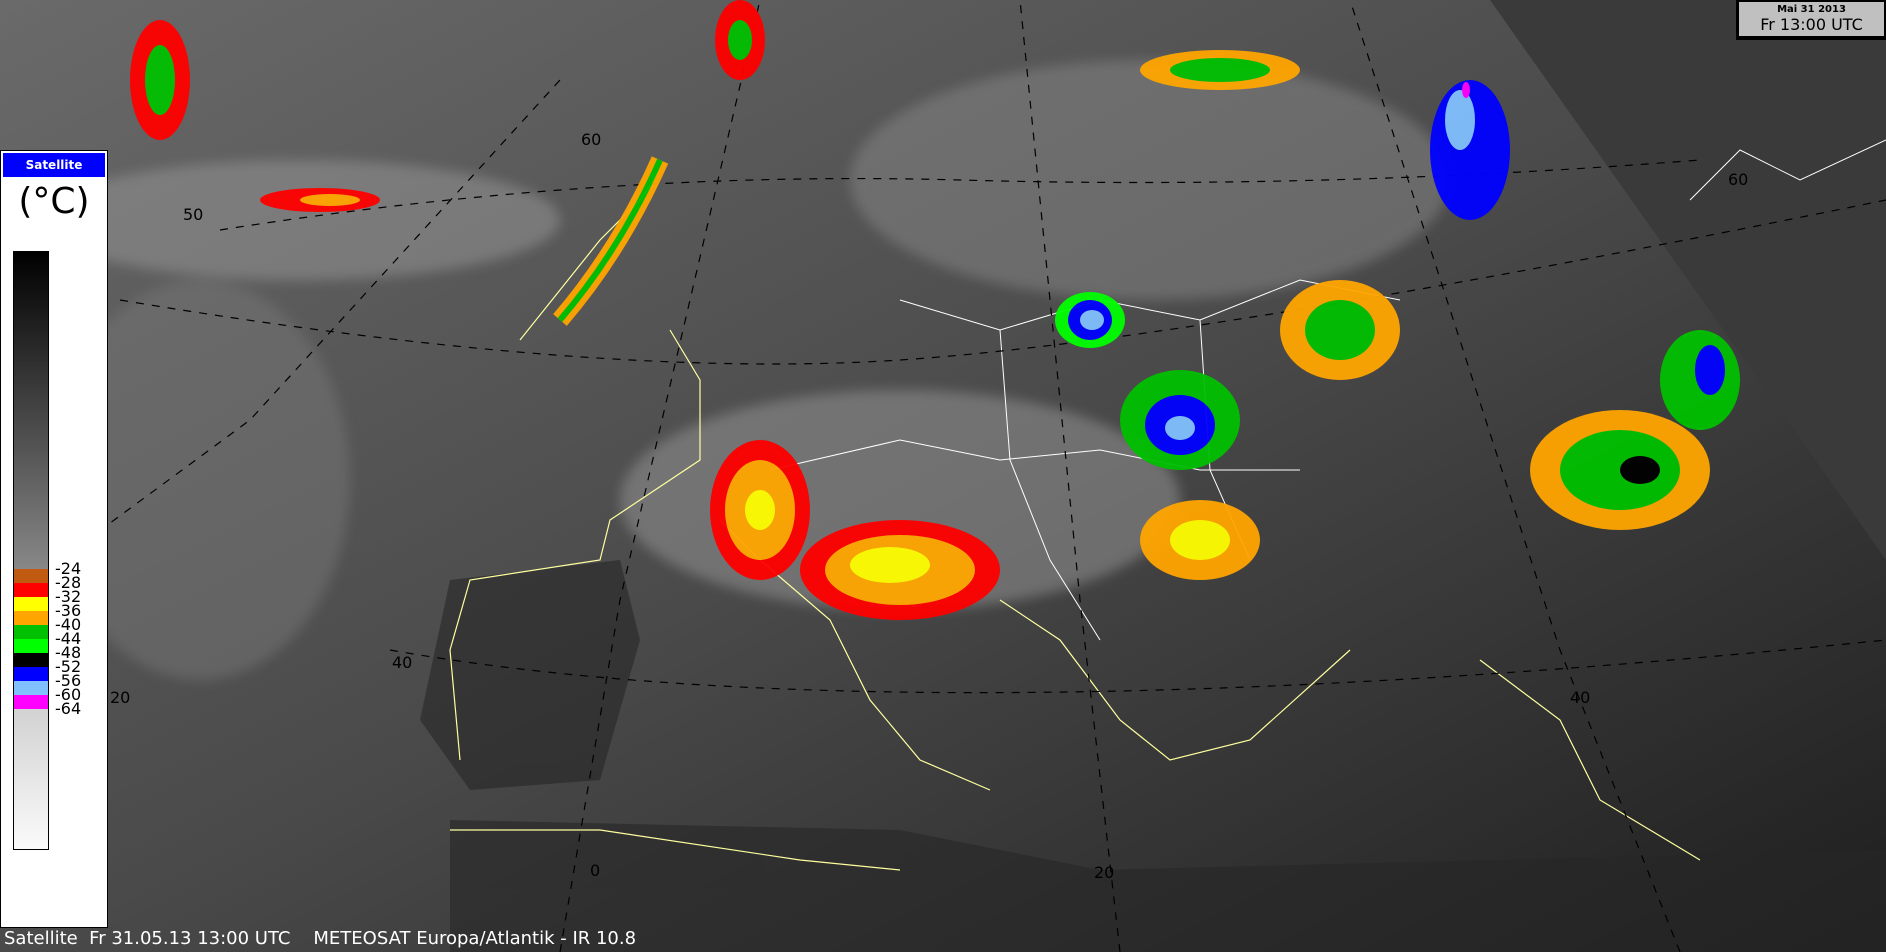 The width and height of the screenshot is (1886, 952). Describe the element at coordinates (1811, 24) in the screenshot. I see `time-label: Fr 13:00 UTC` at that location.